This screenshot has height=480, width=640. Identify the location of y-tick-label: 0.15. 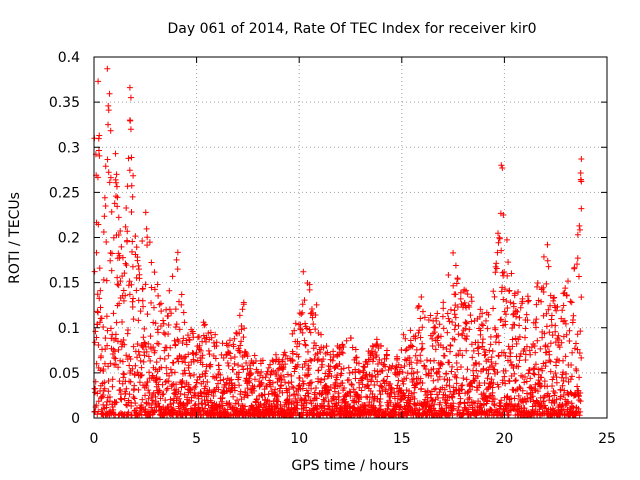
(64, 284).